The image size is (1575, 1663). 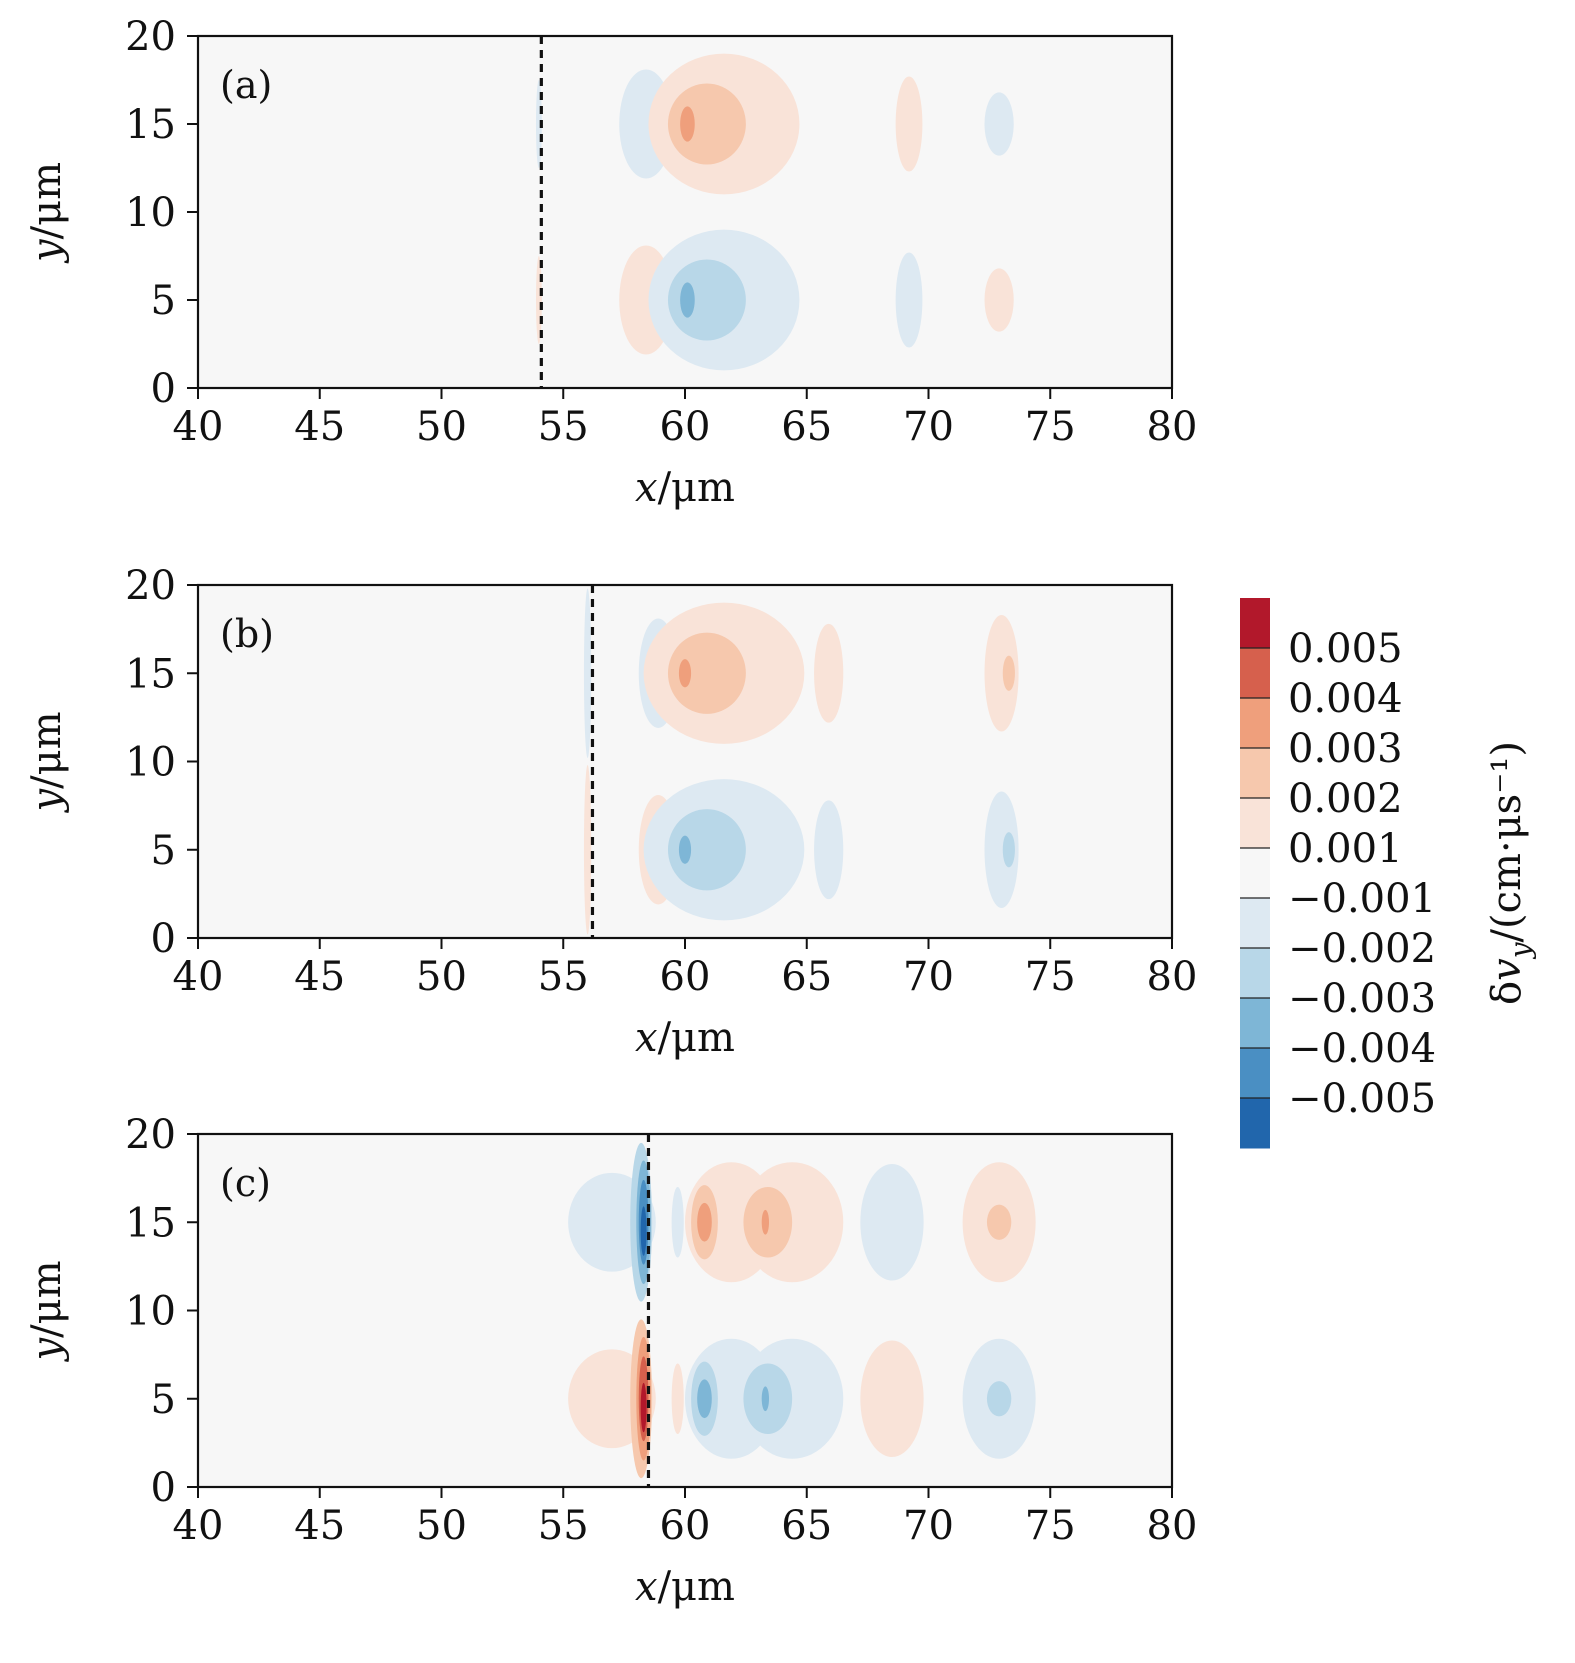 I want to click on colorbar-tick-label: −0.001, so click(x=1362, y=899).